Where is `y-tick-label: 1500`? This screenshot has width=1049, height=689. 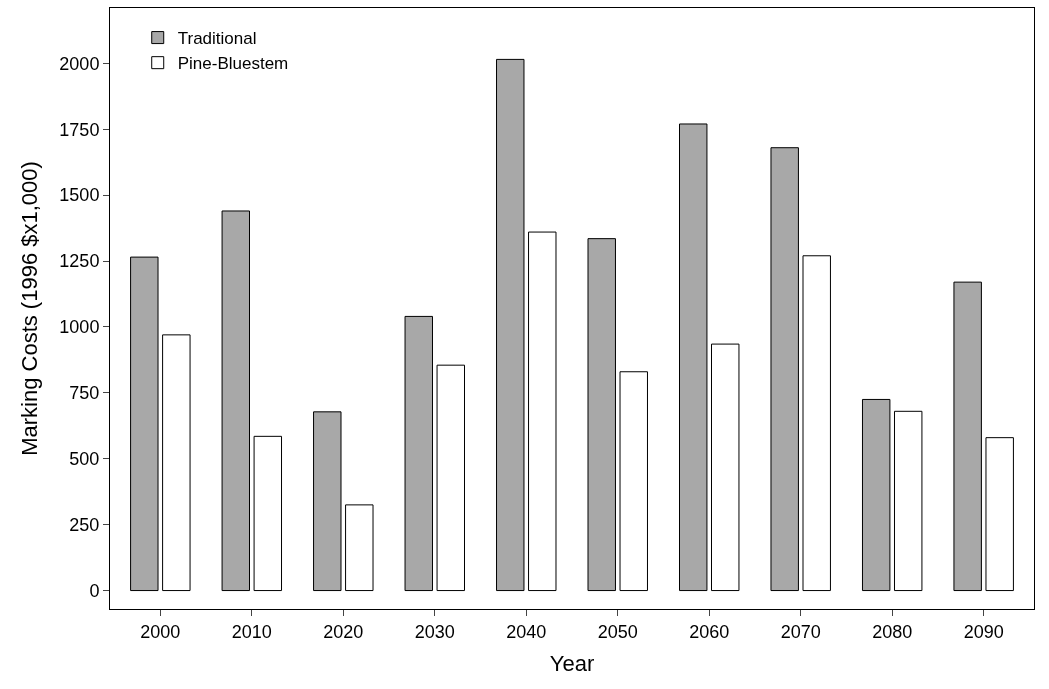
y-tick-label: 1500 is located at coordinates (79, 195).